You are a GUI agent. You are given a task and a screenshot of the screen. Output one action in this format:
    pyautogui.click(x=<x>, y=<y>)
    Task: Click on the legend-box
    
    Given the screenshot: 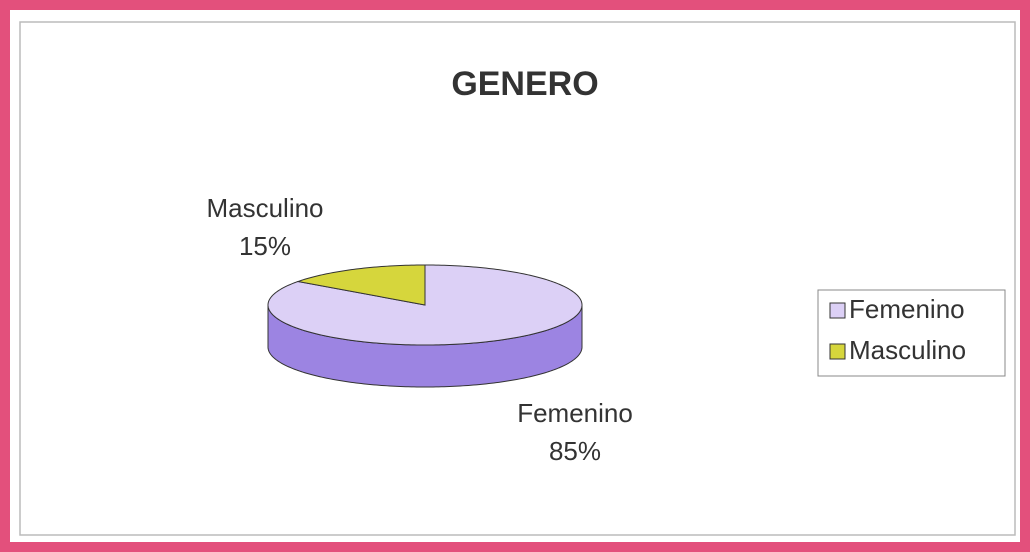 What is the action you would take?
    pyautogui.click(x=911, y=333)
    